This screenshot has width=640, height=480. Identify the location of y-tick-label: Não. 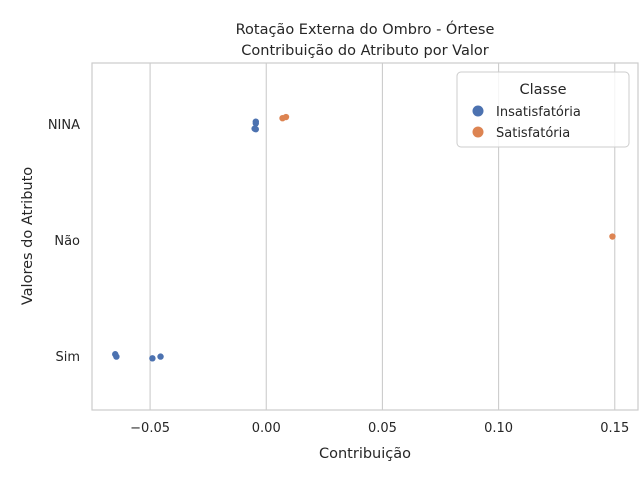
(67, 241).